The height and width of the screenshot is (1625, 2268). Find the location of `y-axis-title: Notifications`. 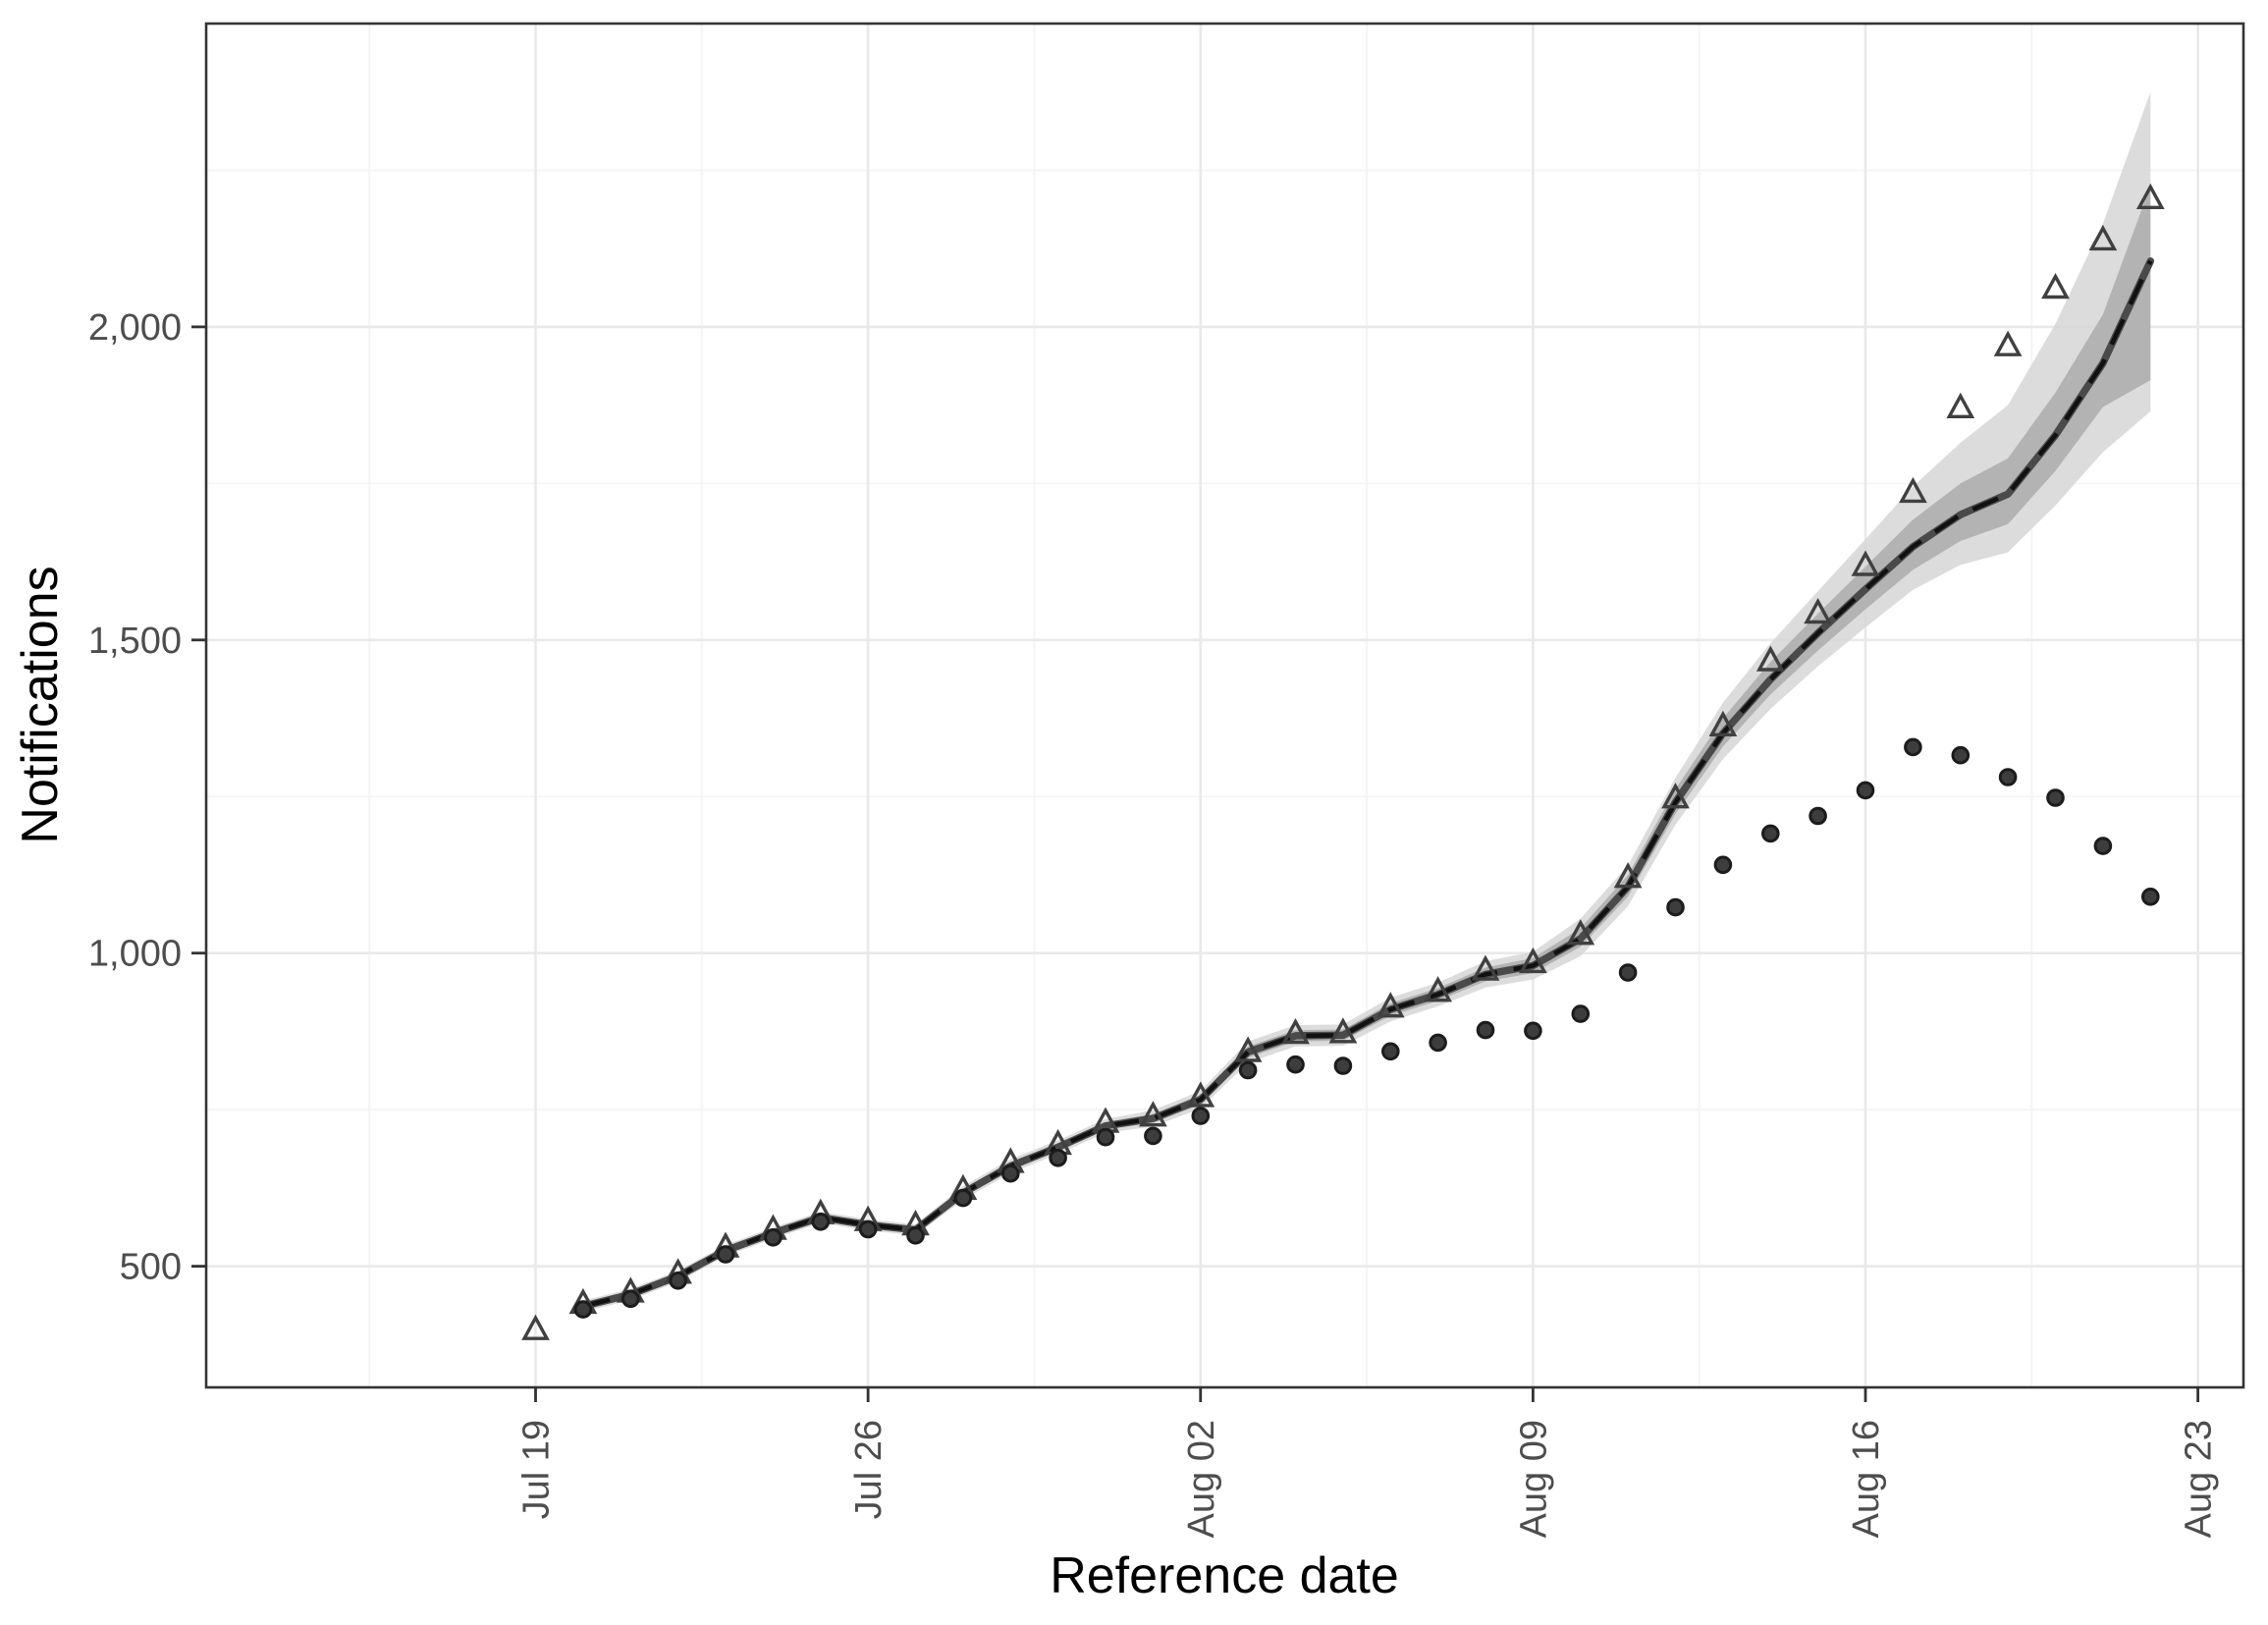

y-axis-title: Notifications is located at coordinates (40, 705).